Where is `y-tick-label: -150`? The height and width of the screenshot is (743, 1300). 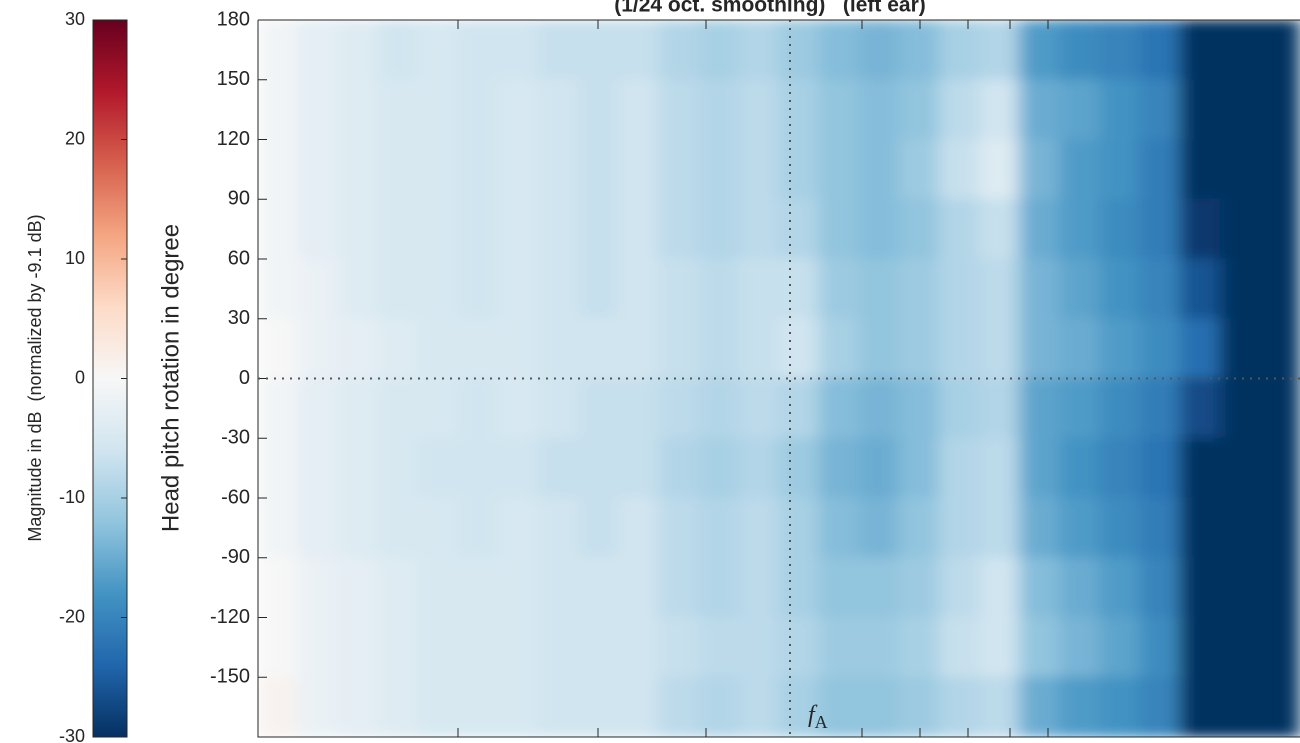
y-tick-label: -150 is located at coordinates (230, 677).